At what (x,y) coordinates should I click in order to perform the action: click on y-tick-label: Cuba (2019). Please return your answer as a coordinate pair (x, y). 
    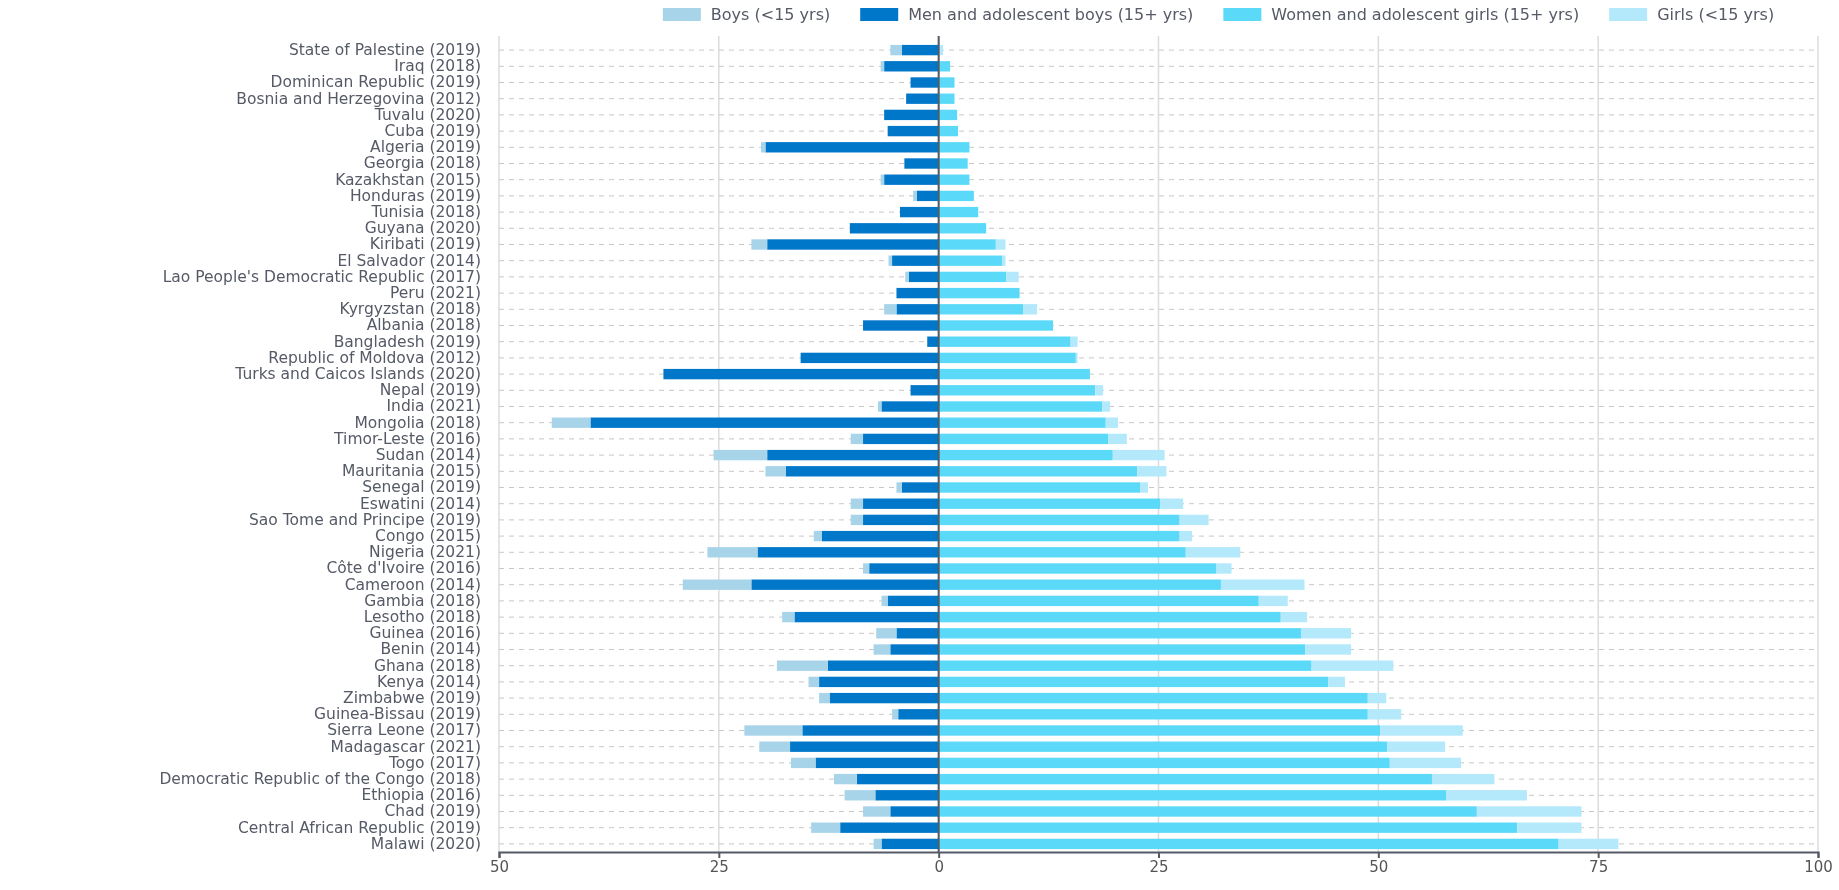
    Looking at the image, I should click on (432, 131).